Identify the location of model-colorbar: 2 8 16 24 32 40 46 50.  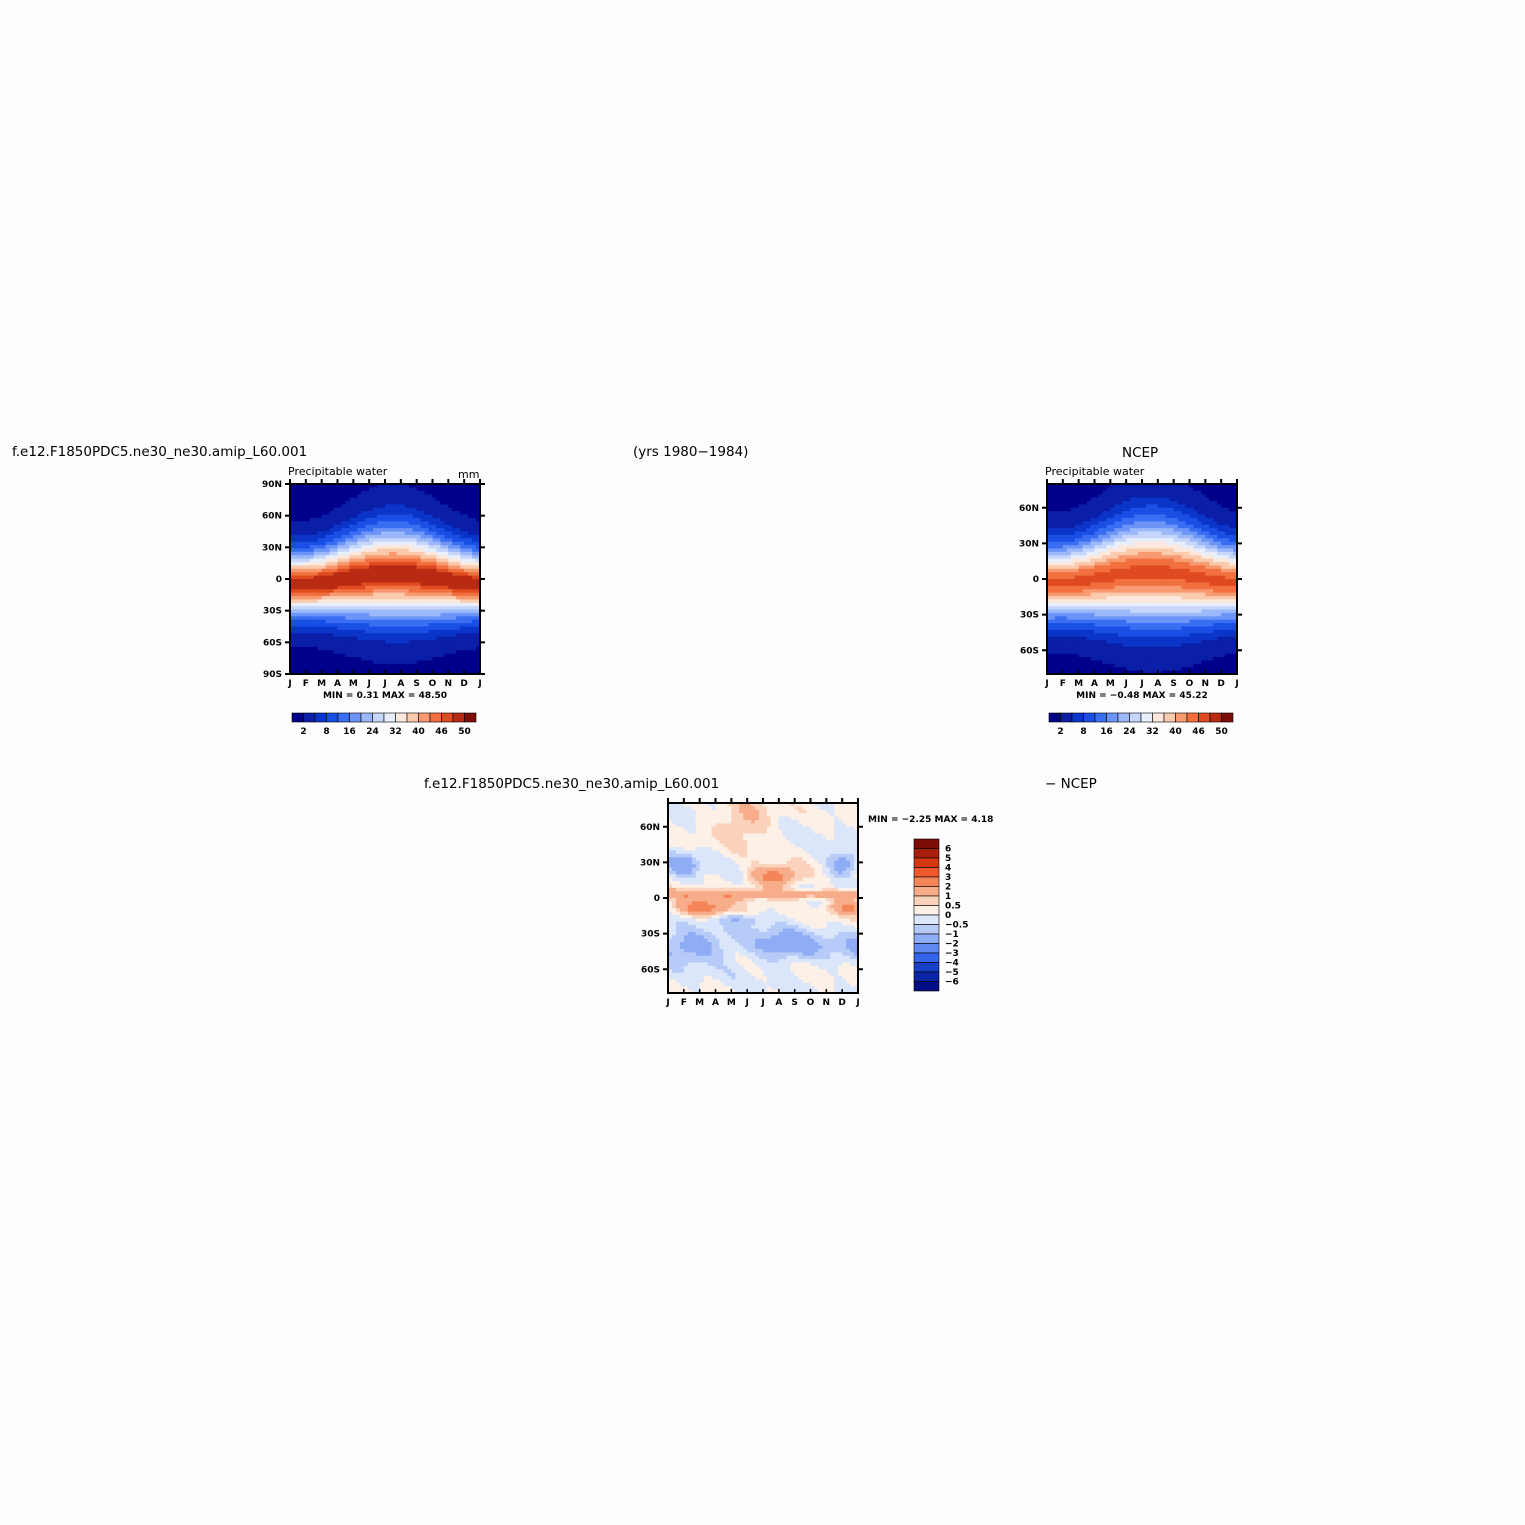
(384, 724).